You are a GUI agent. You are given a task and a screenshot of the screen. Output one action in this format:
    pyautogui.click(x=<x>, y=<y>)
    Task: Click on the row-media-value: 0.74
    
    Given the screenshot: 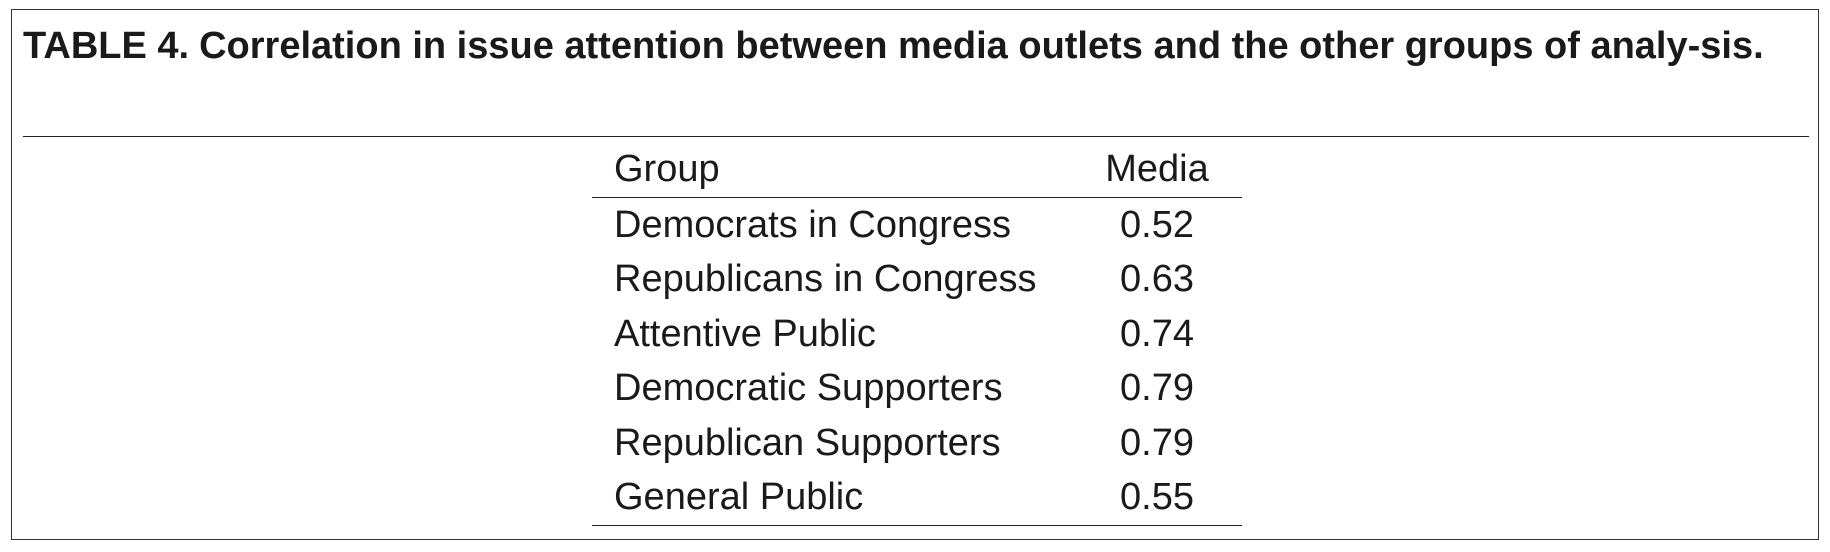 What is the action you would take?
    pyautogui.click(x=1157, y=333)
    